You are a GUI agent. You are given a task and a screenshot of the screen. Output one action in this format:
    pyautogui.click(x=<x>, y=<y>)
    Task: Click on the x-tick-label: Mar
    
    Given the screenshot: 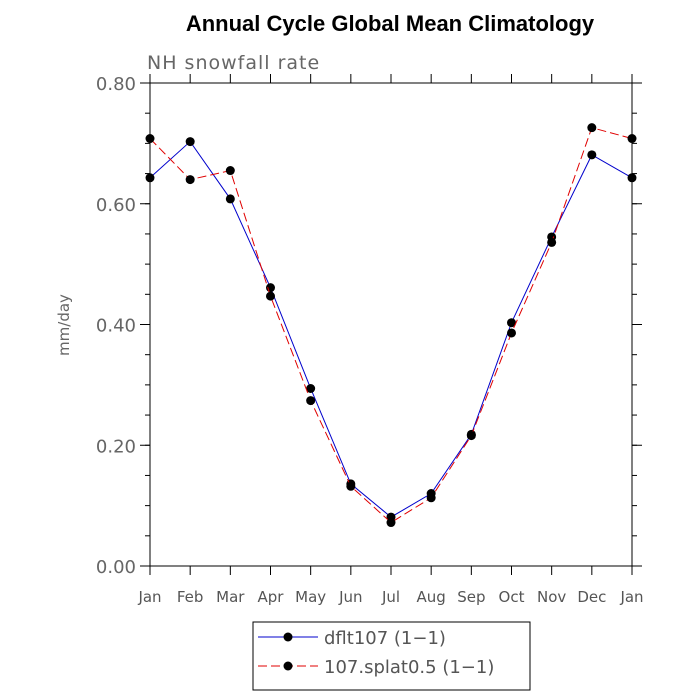 What is the action you would take?
    pyautogui.click(x=230, y=597)
    